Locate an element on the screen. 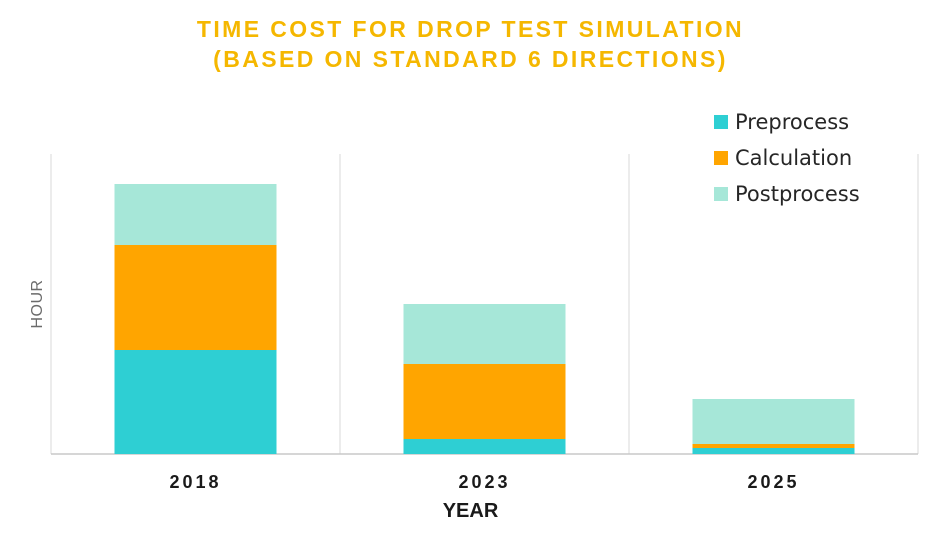 This screenshot has height=549, width=941. x-tick-label-2018: 2018 is located at coordinates (195, 482).